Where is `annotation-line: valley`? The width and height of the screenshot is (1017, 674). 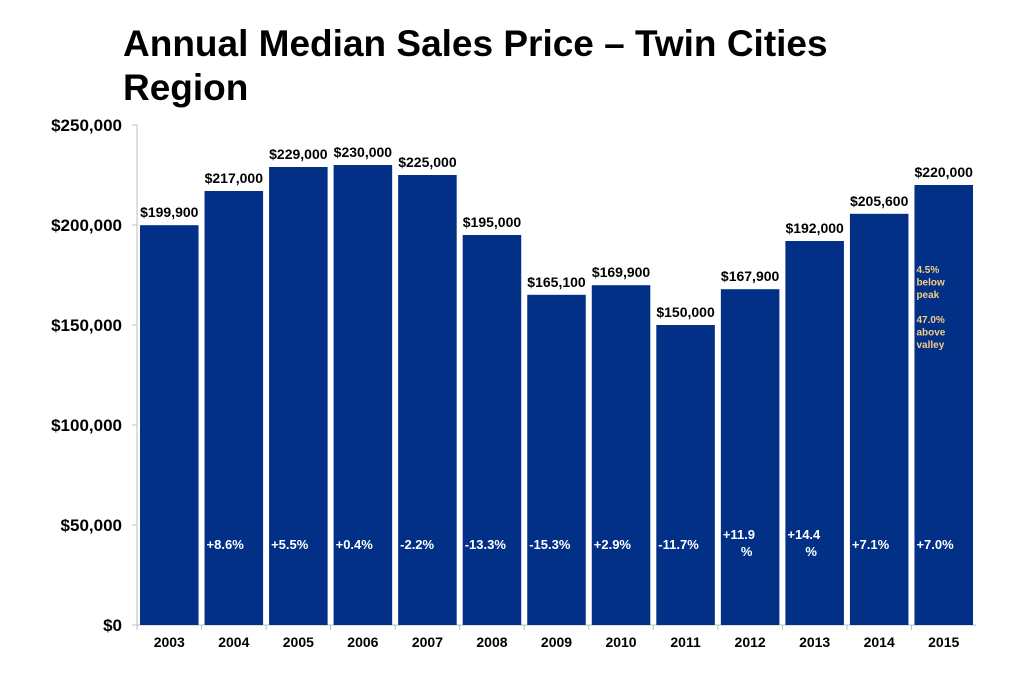 annotation-line: valley is located at coordinates (930, 345).